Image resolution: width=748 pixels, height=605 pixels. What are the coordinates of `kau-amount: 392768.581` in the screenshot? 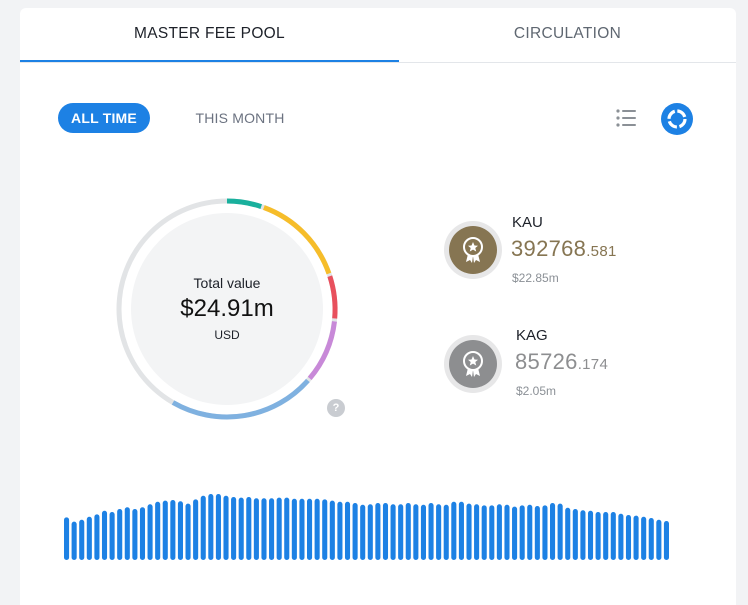 It's located at (564, 249).